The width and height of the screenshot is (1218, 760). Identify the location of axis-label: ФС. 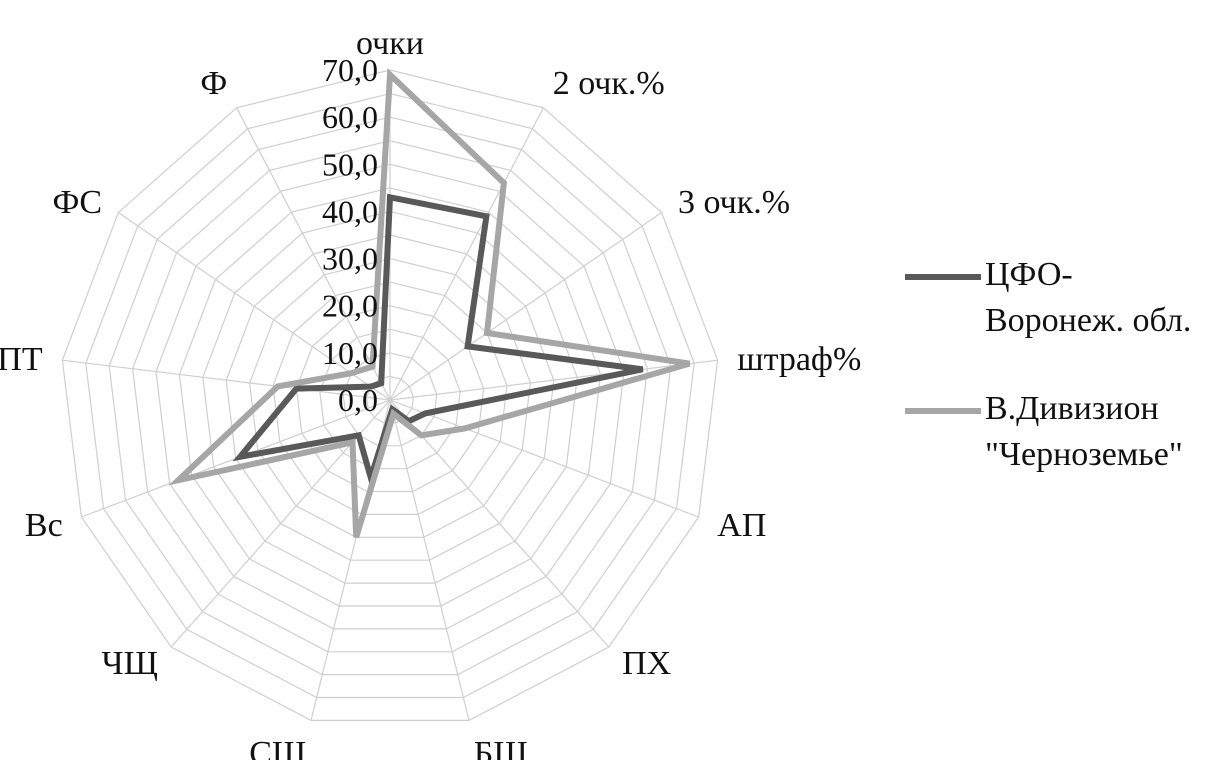
(77, 202).